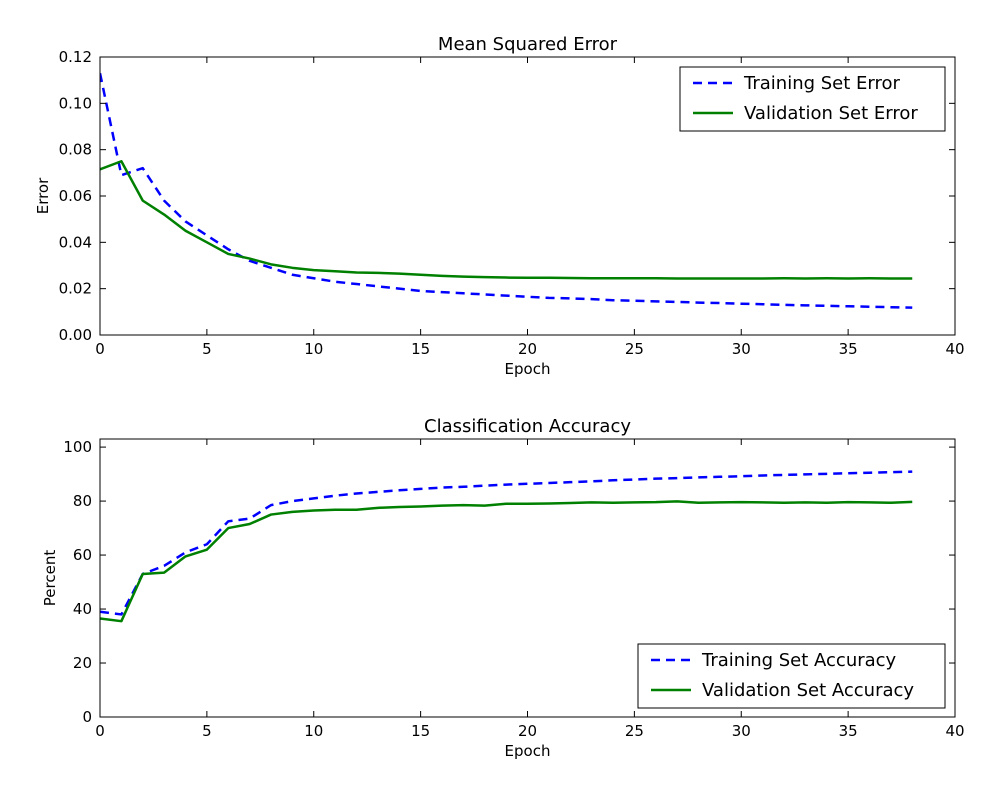  What do you see at coordinates (75, 103) in the screenshot?
I see `y-tick-label: 0.10` at bounding box center [75, 103].